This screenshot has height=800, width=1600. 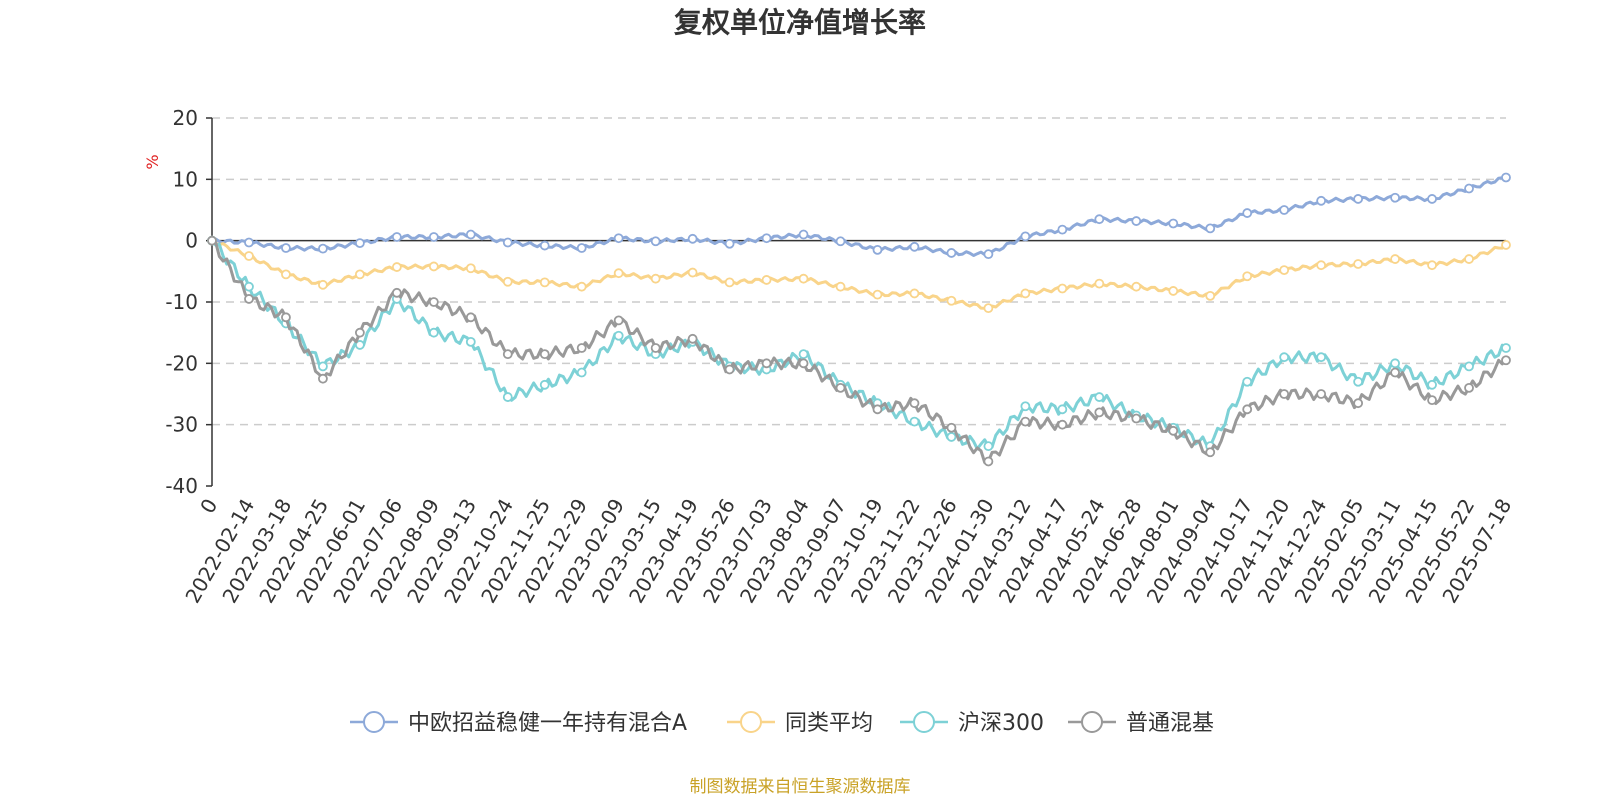 What do you see at coordinates (191, 241) in the screenshot?
I see `y-tick-label: 0` at bounding box center [191, 241].